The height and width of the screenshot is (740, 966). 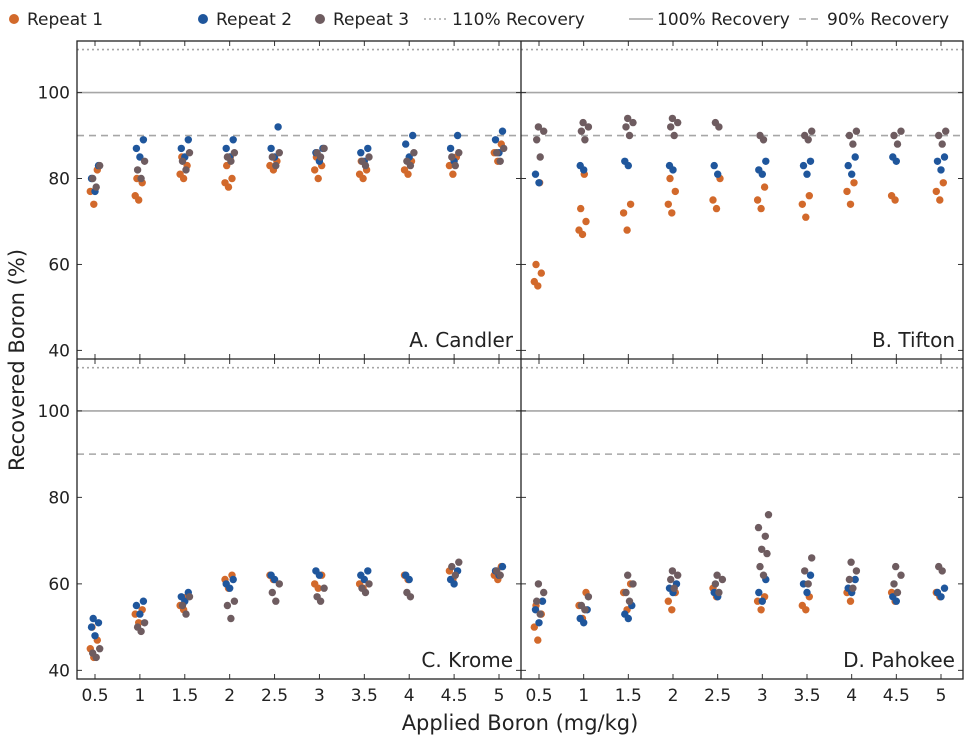 I want to click on y-tick-label: 80, so click(x=59, y=180).